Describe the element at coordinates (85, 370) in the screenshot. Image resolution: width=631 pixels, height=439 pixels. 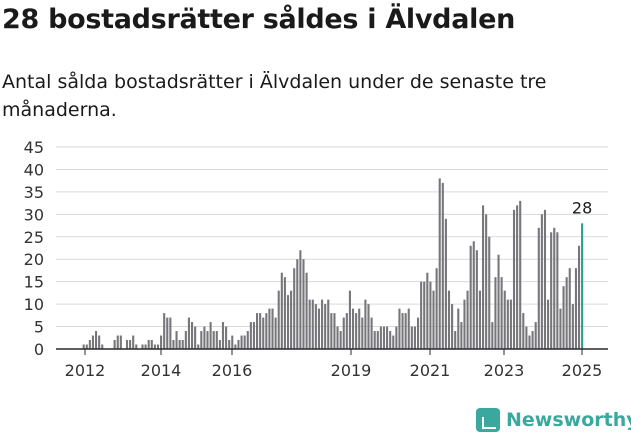
I see `x-tick-label: 2012` at that location.